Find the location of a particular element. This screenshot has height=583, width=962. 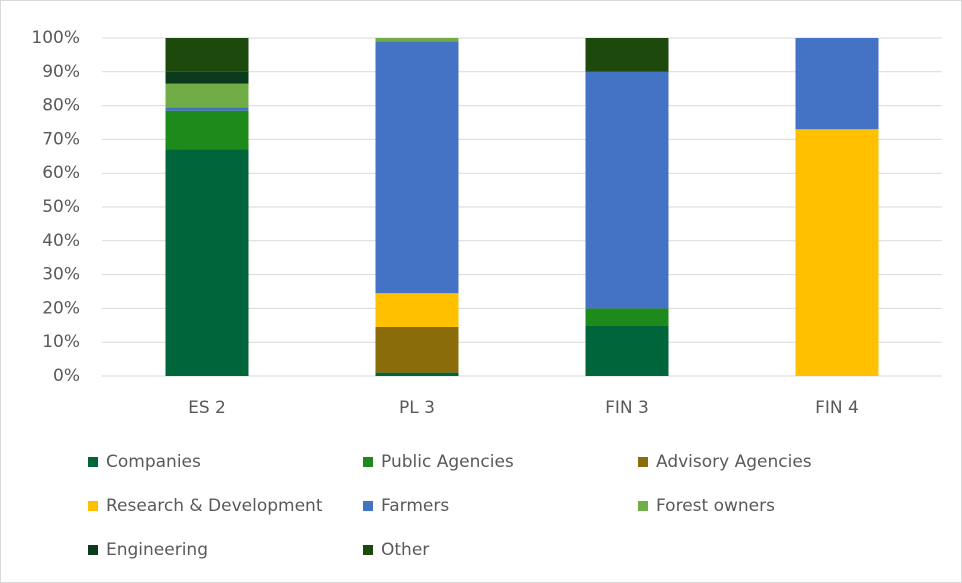

y-tick-label: 20% is located at coordinates (61, 308).